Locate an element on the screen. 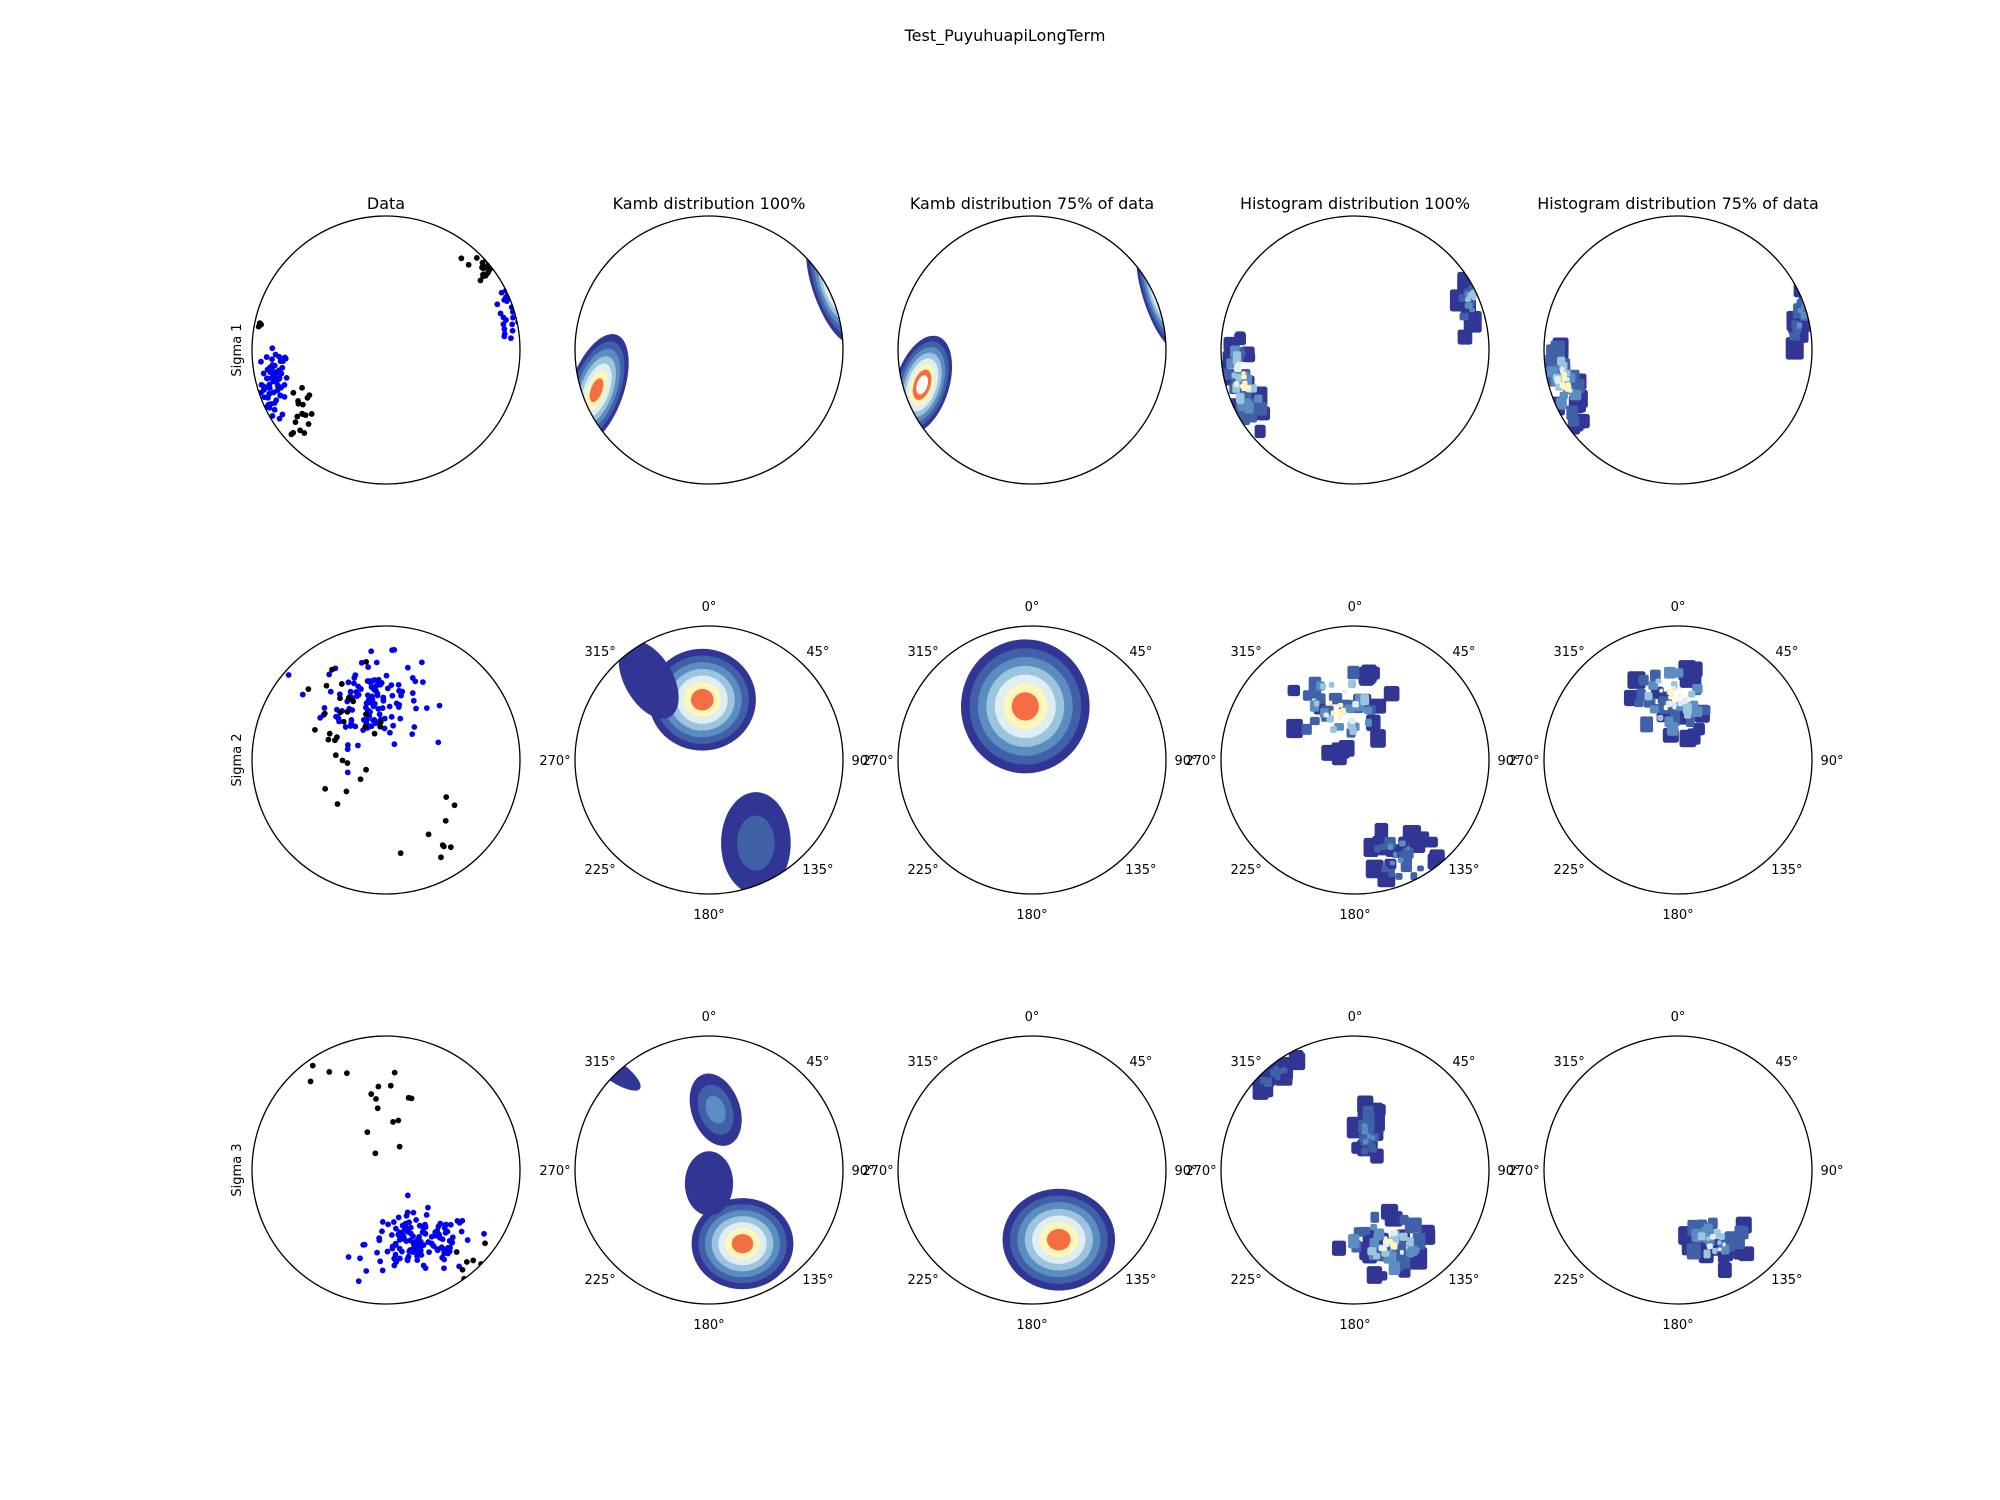 The width and height of the screenshot is (2000, 1500). stereonet-sigma-2-data is located at coordinates (386, 760).